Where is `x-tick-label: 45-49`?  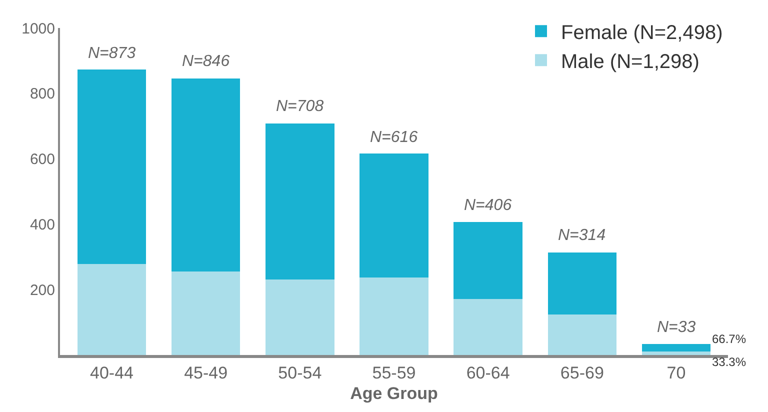 x-tick-label: 45-49 is located at coordinates (206, 372).